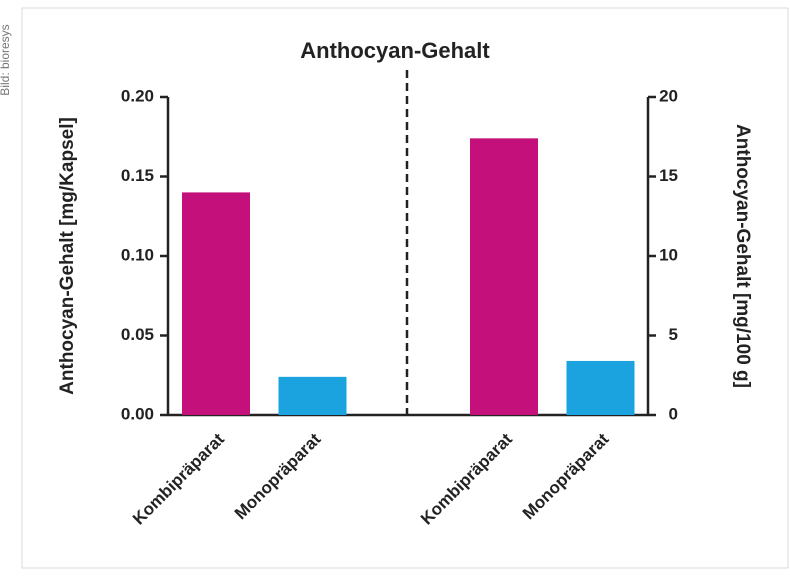 Image resolution: width=790 pixels, height=576 pixels. What do you see at coordinates (673, 413) in the screenshot?
I see `y2-tick-label: 0` at bounding box center [673, 413].